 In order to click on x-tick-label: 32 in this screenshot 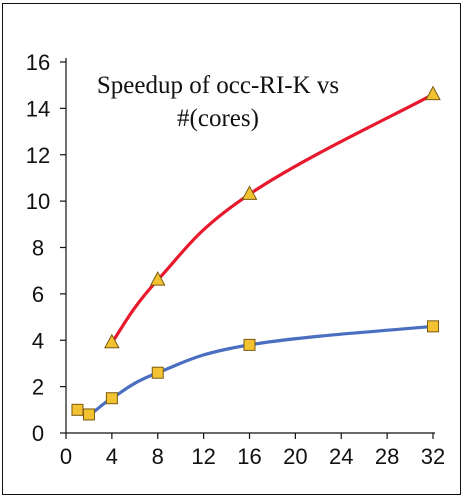, I will do `click(433, 456)`.